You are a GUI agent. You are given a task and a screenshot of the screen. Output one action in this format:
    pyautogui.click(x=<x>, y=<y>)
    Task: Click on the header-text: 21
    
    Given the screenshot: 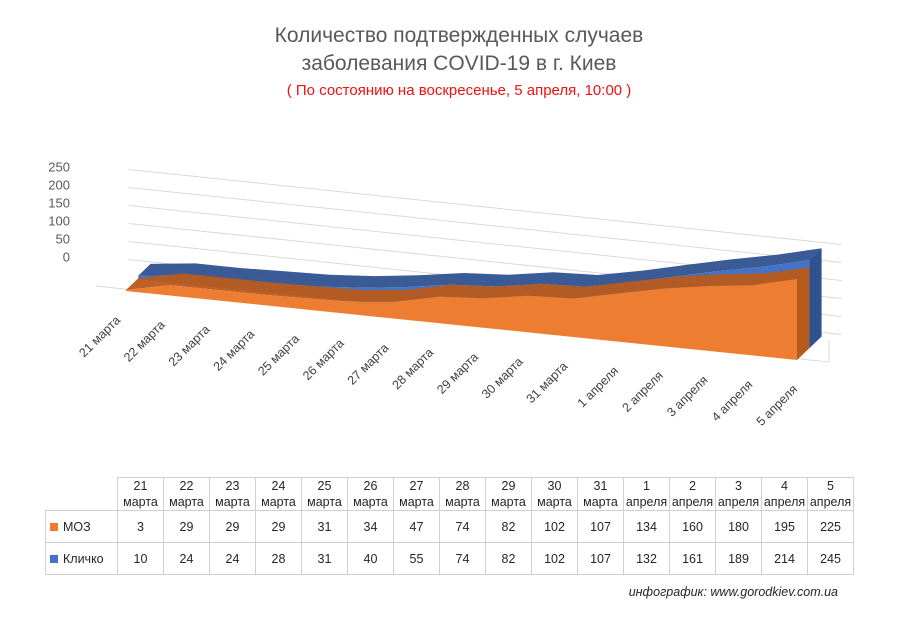 What is the action you would take?
    pyautogui.click(x=140, y=486)
    